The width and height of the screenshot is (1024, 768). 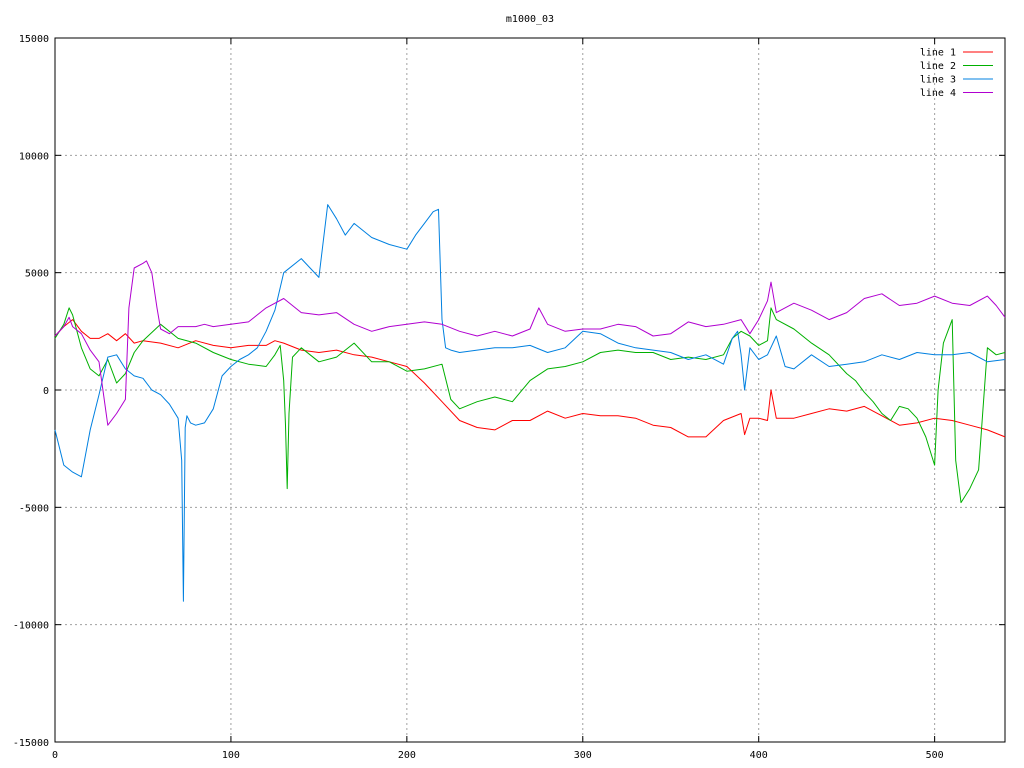 What do you see at coordinates (938, 80) in the screenshot?
I see `legend-label-3: line 3` at bounding box center [938, 80].